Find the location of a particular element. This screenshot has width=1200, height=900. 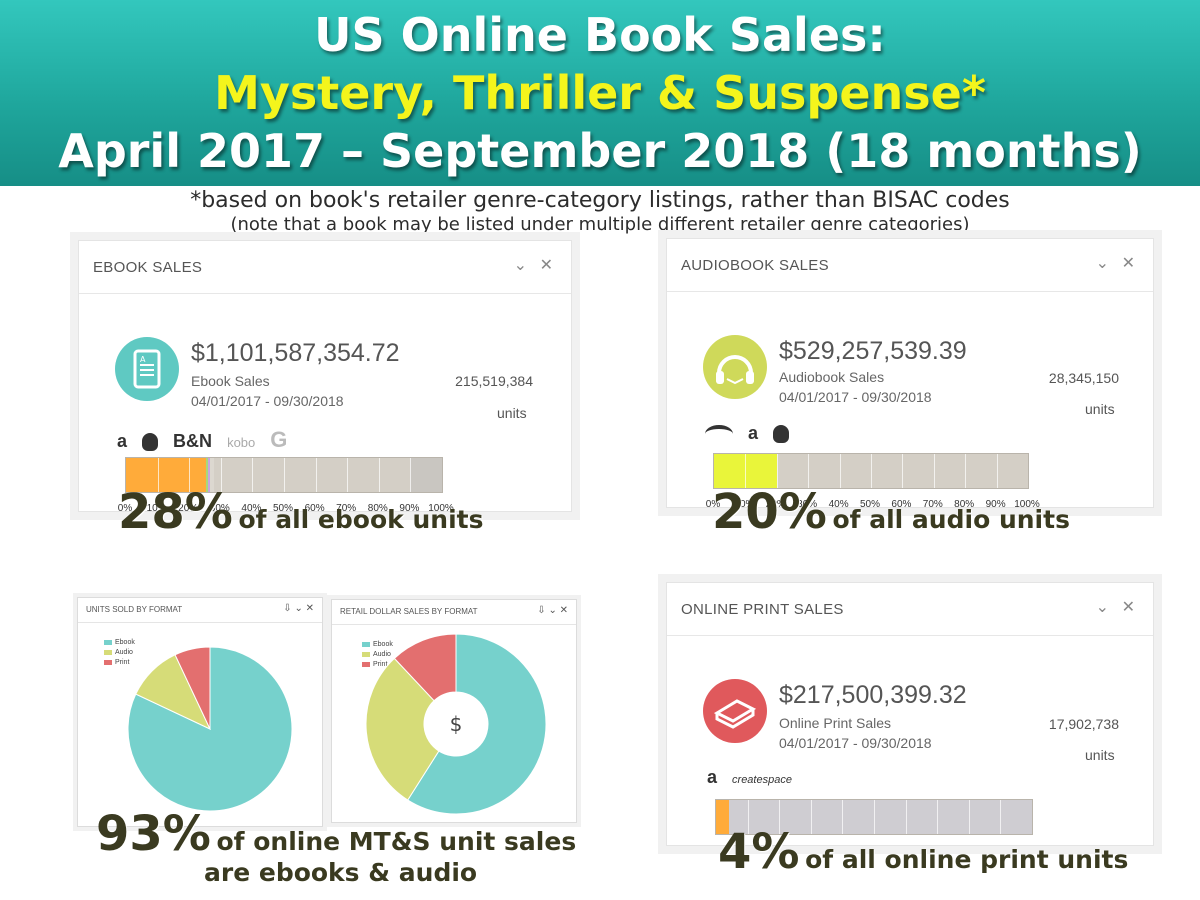

legend-item-print: Print is located at coordinates (119, 663).